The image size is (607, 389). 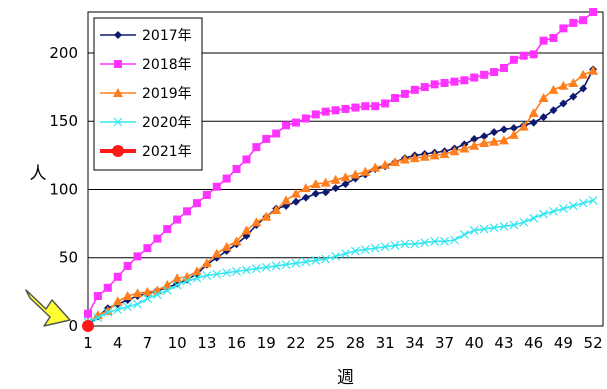 What do you see at coordinates (295, 343) in the screenshot?
I see `x-tick-label: 22` at bounding box center [295, 343].